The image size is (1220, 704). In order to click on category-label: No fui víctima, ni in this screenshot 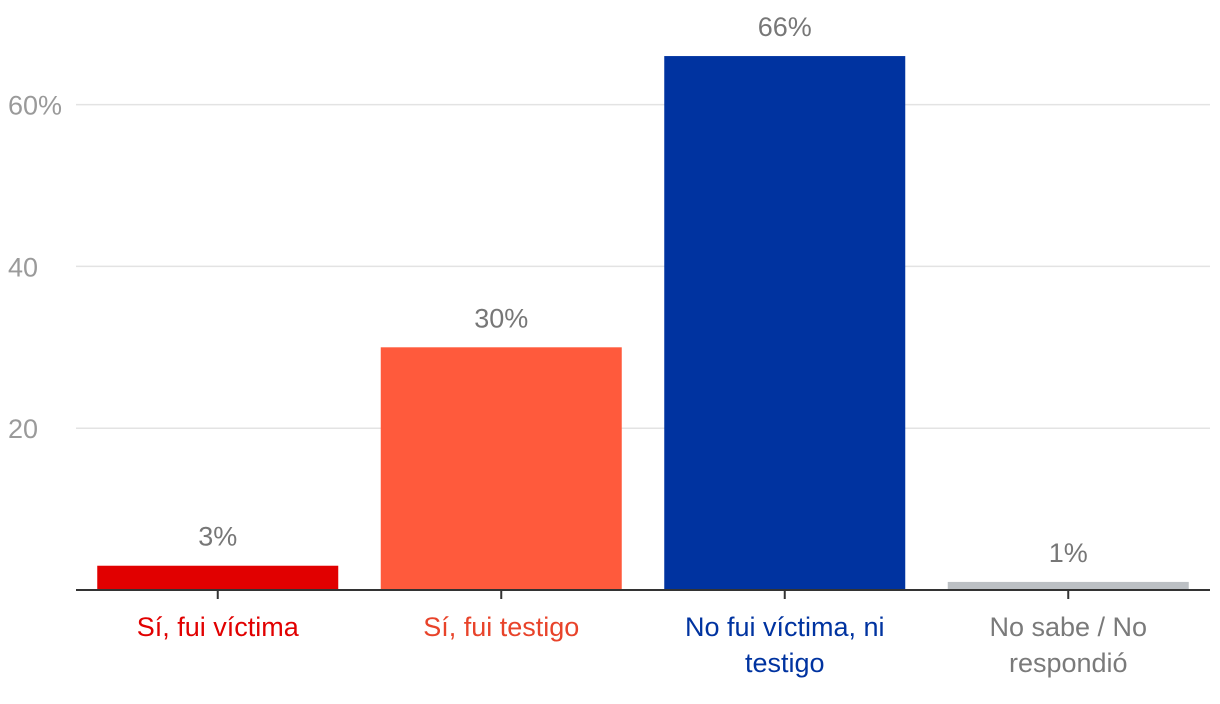, I will do `click(785, 627)`.